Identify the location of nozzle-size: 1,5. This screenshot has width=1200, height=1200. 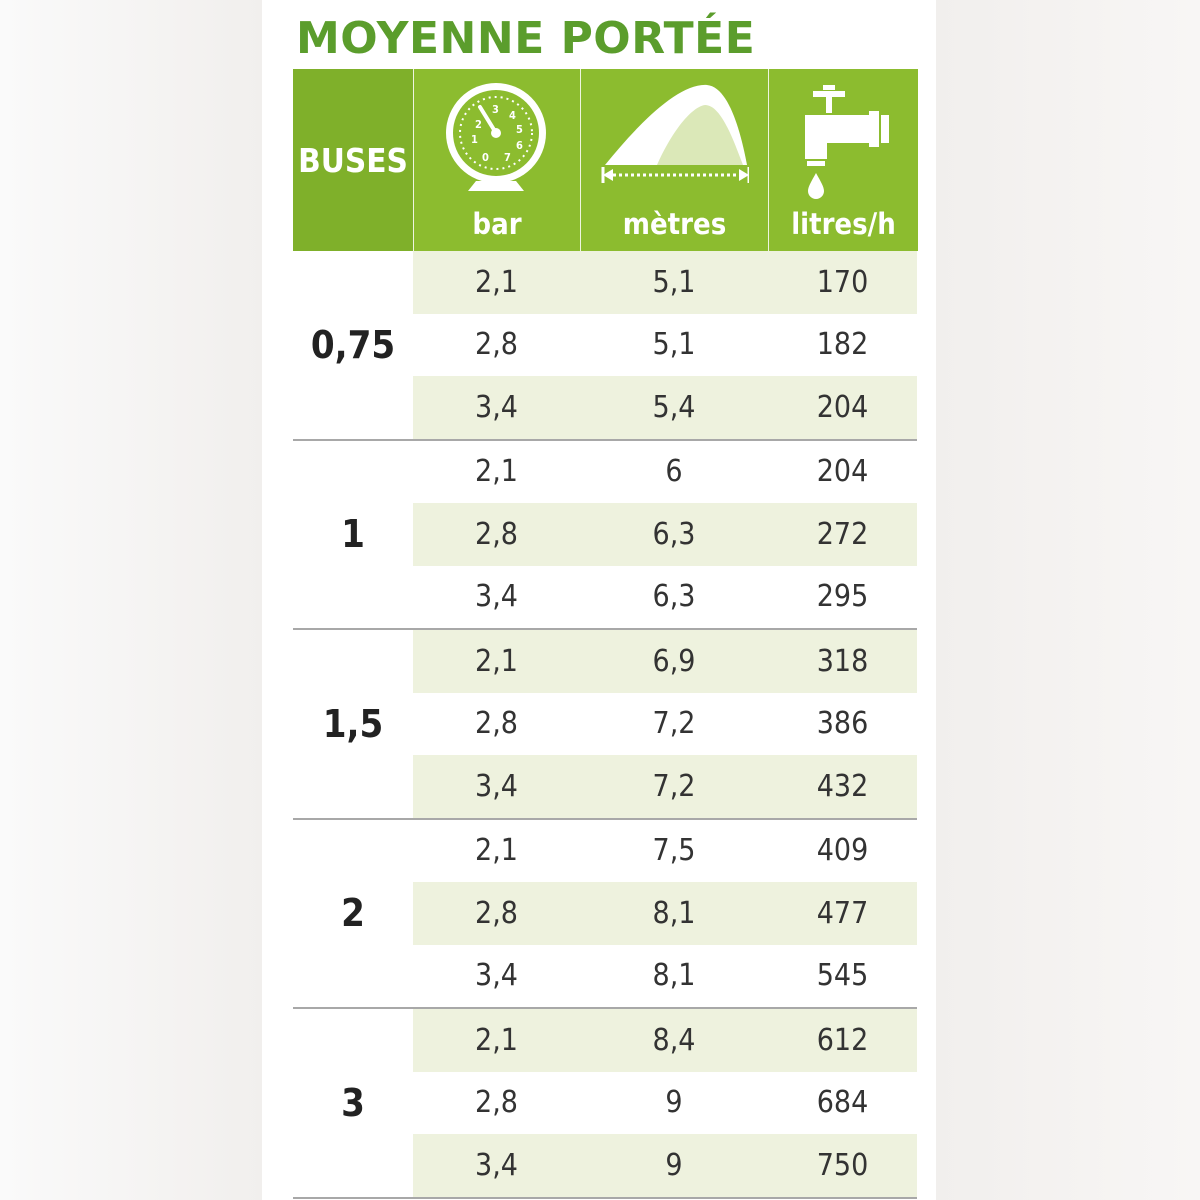
(353, 724).